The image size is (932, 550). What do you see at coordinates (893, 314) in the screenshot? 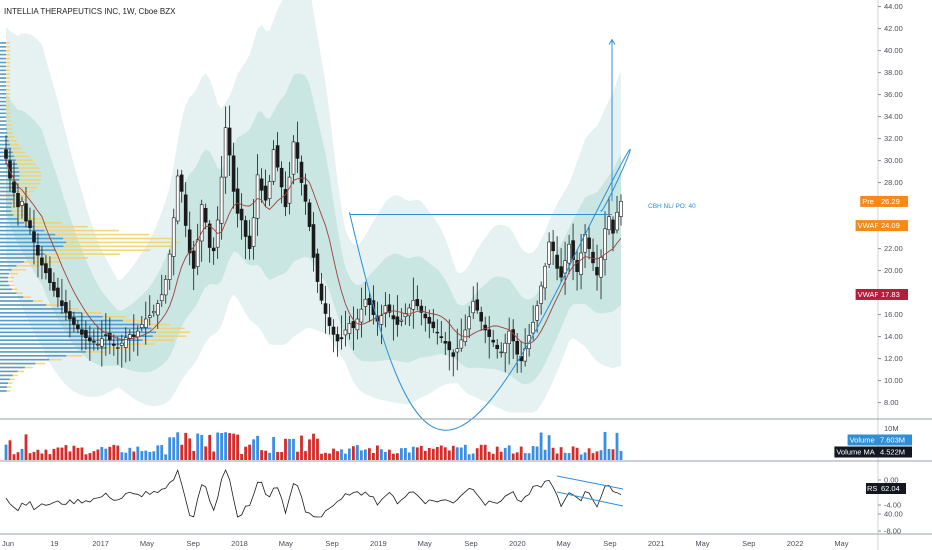
I see `price-tick-label: 16.00` at bounding box center [893, 314].